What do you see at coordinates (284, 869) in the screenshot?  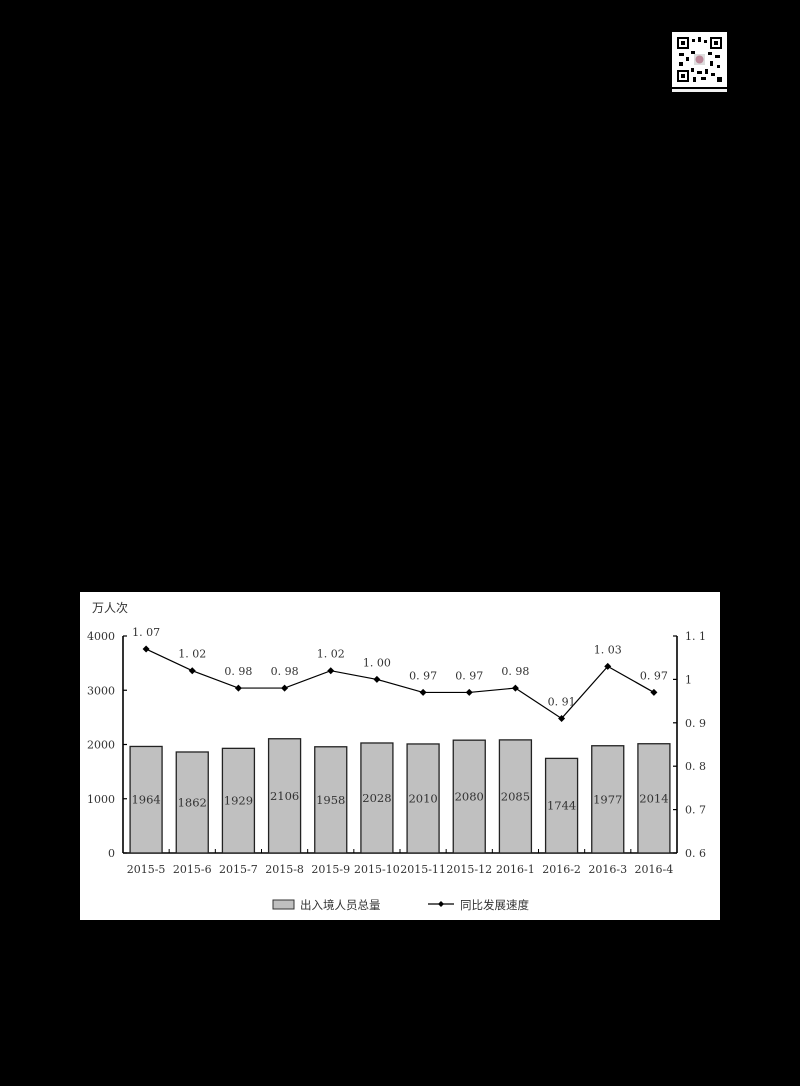 I see `x-axis-category-label: 2015-8` at bounding box center [284, 869].